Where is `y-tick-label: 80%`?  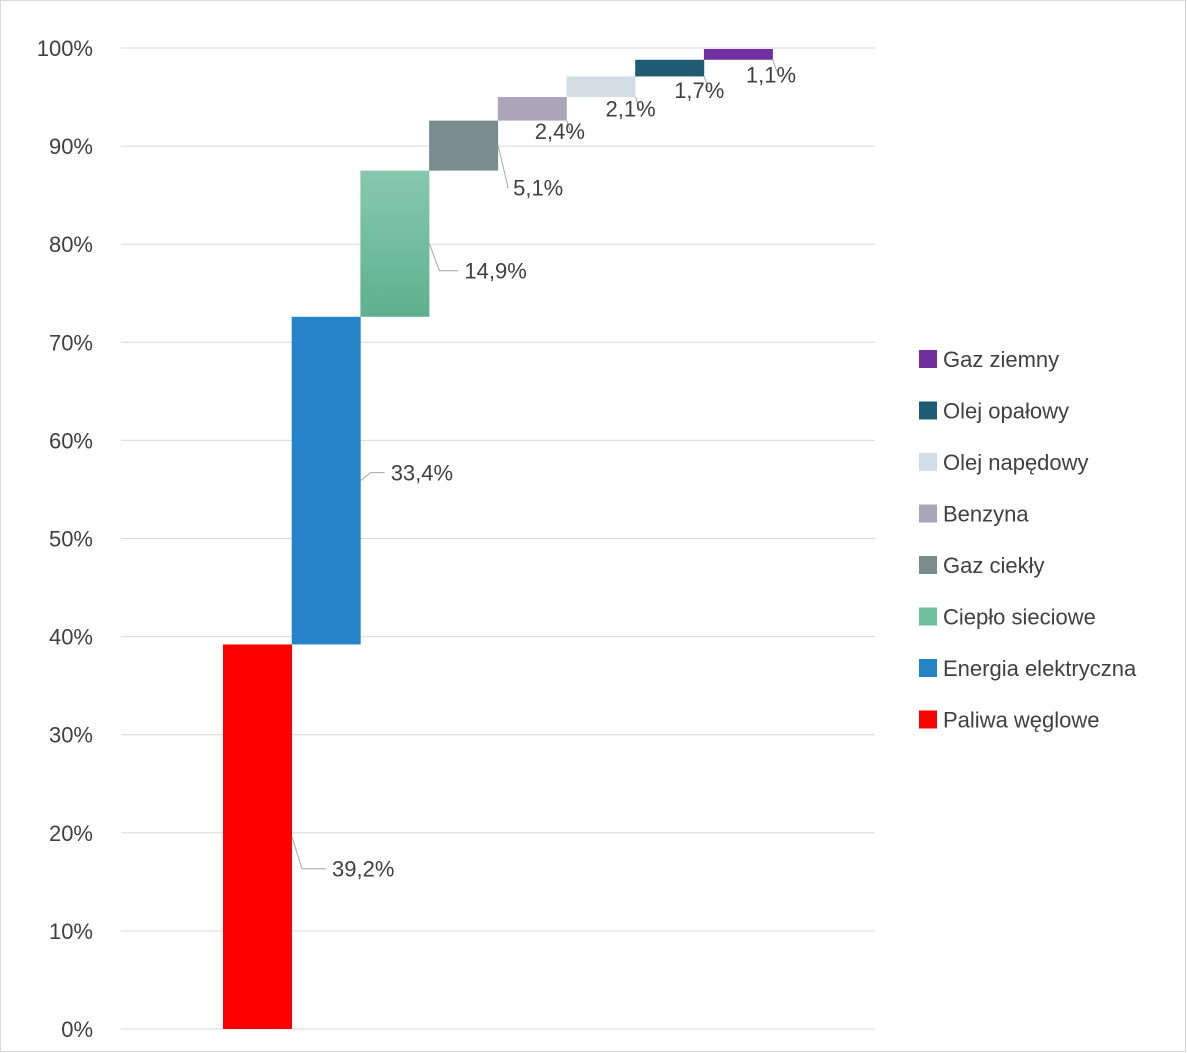
y-tick-label: 80% is located at coordinates (71, 244).